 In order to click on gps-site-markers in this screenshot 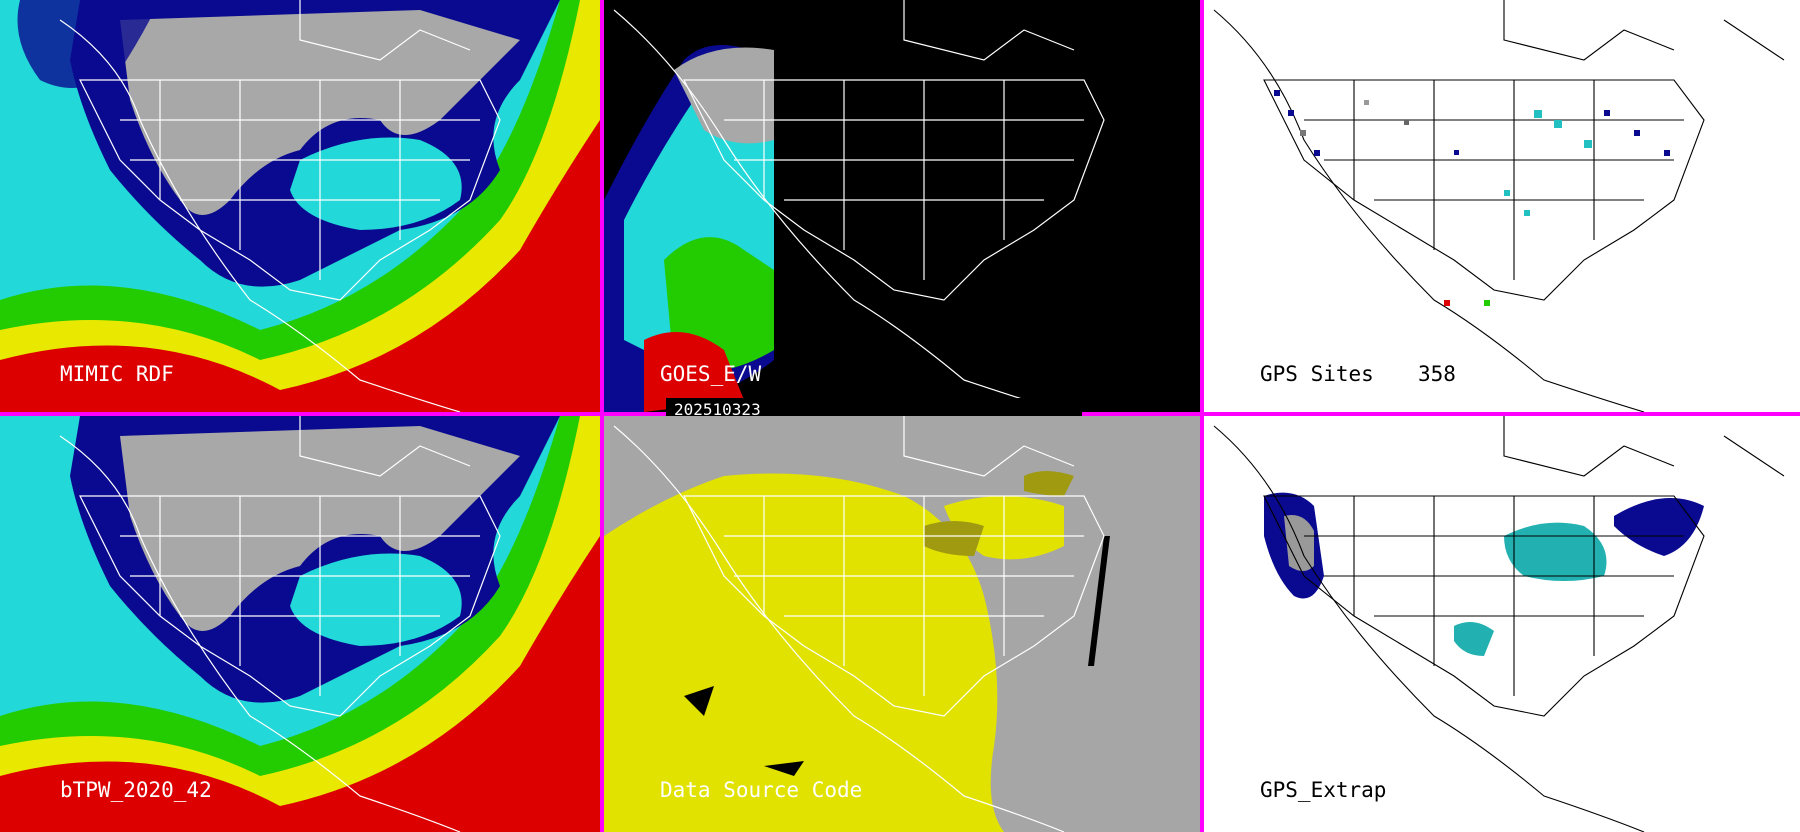, I will do `click(1472, 198)`.